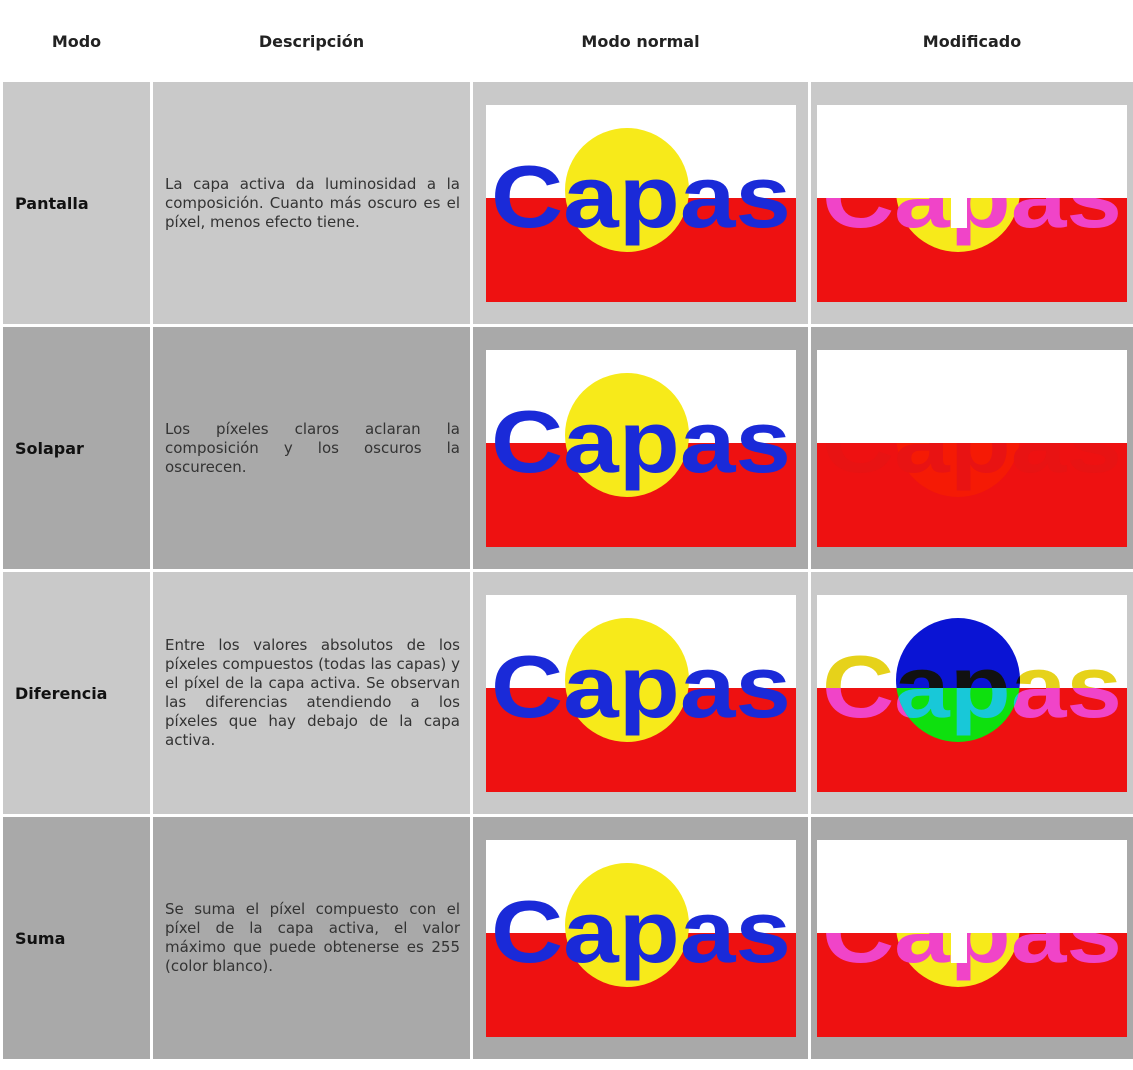  I want to click on header-row: Modo Descripción Modo normal Modificado, so click(566, 41).